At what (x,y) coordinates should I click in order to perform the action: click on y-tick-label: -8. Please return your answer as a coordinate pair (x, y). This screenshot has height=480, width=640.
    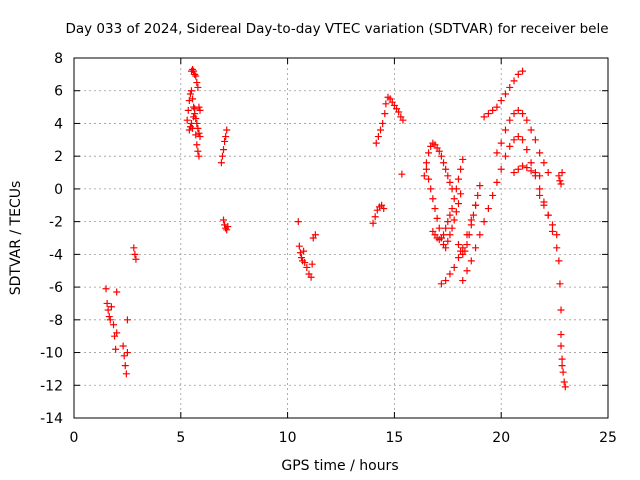
    Looking at the image, I should click on (56, 321).